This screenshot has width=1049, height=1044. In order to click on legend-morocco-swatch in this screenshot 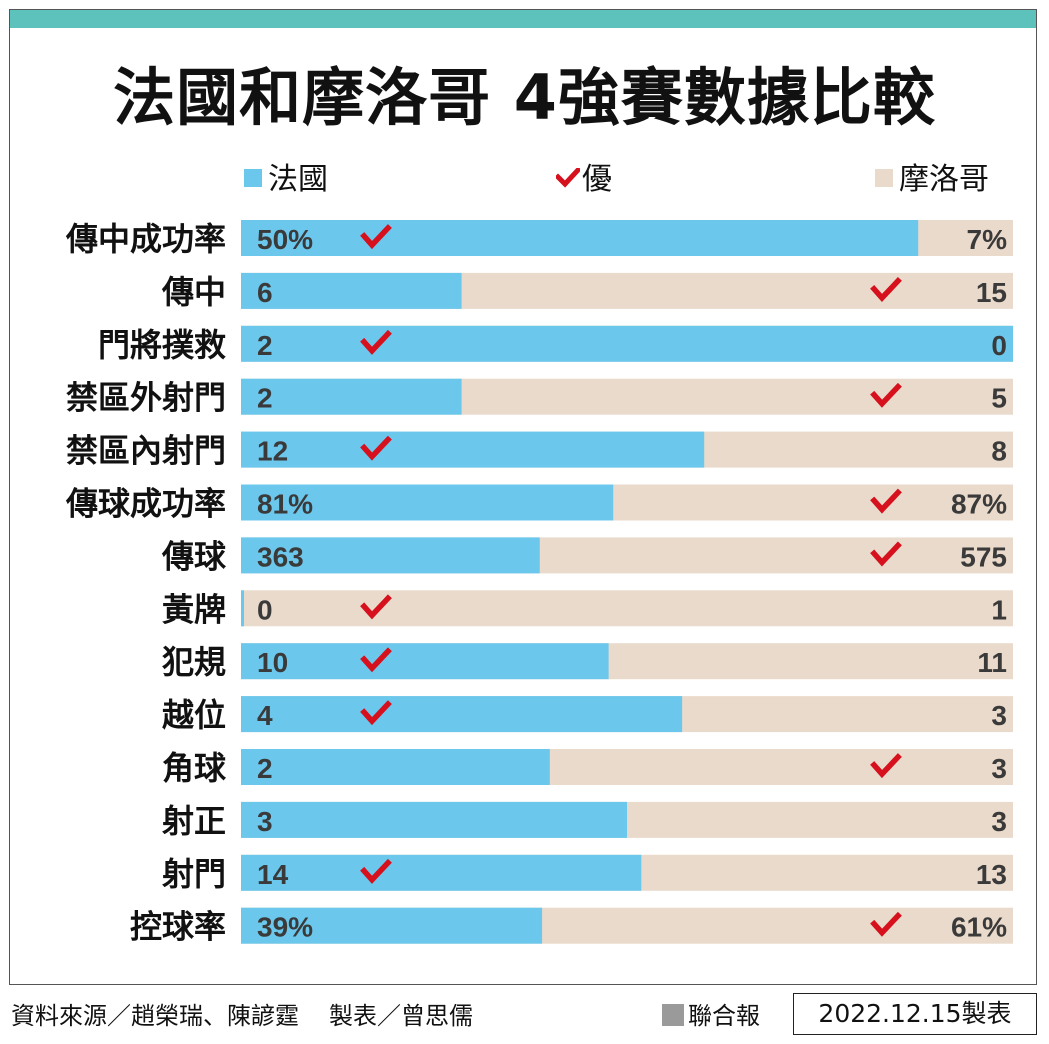, I will do `click(884, 177)`.